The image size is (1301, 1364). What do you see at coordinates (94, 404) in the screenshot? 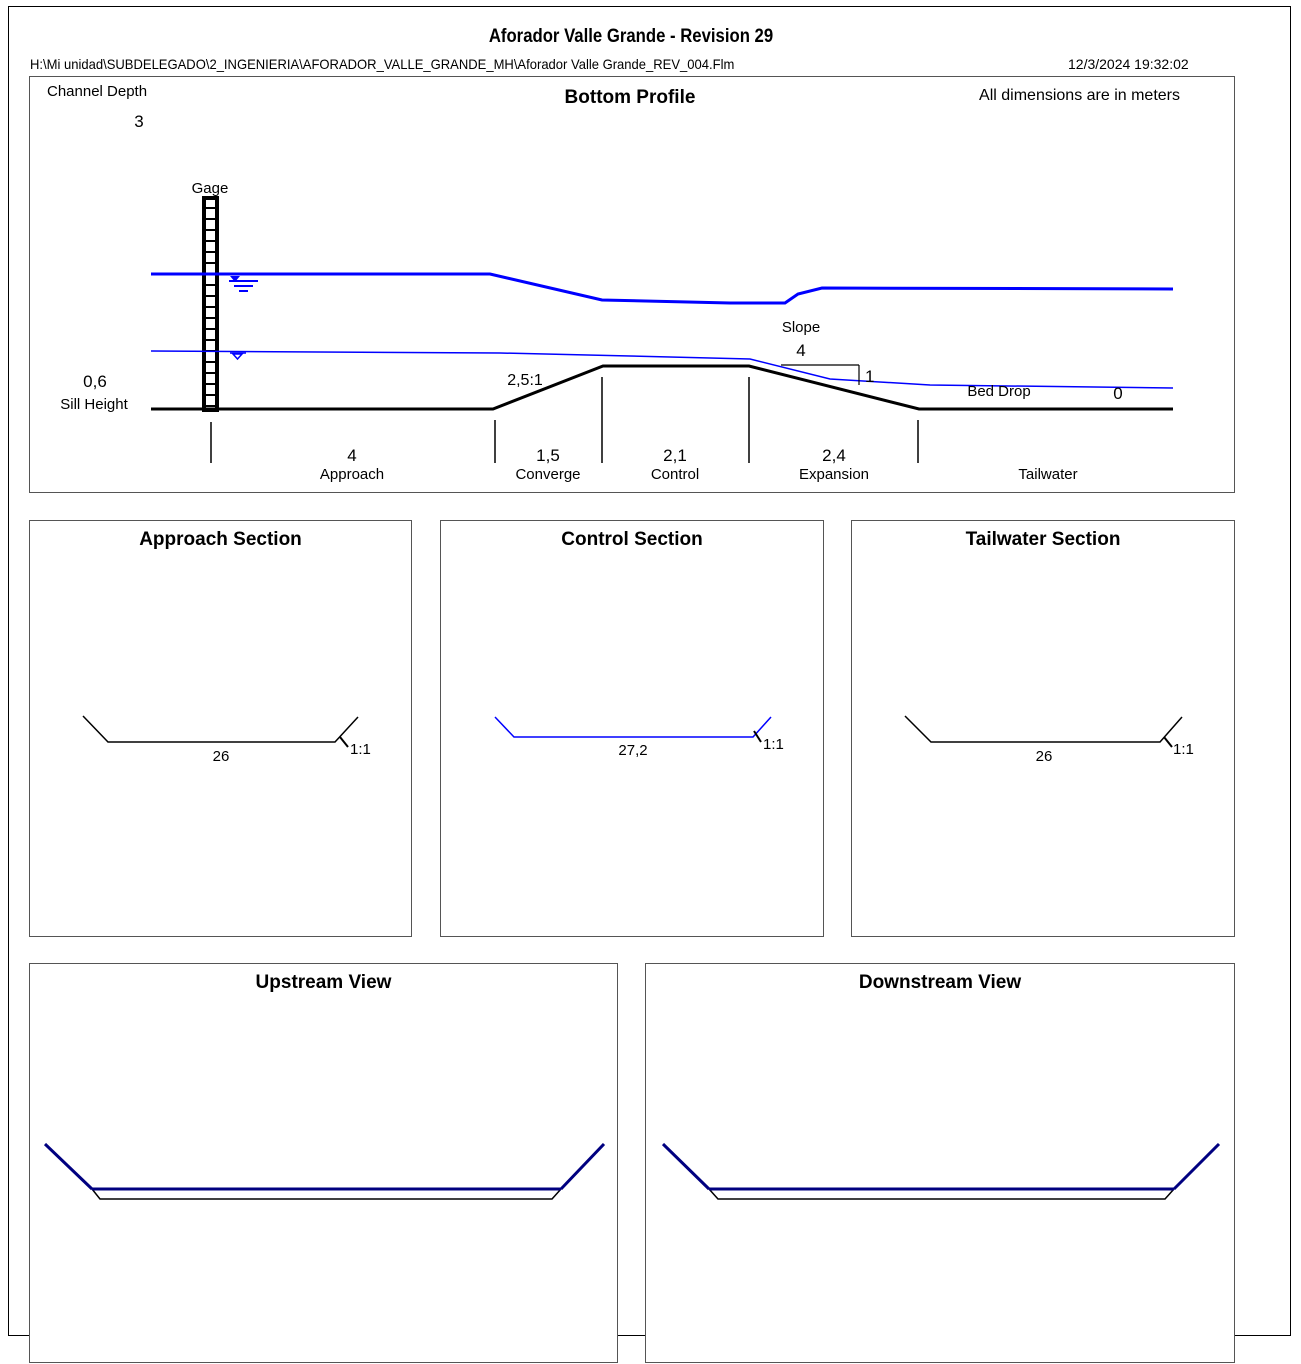
I see `sill-height-label: Sill Height` at bounding box center [94, 404].